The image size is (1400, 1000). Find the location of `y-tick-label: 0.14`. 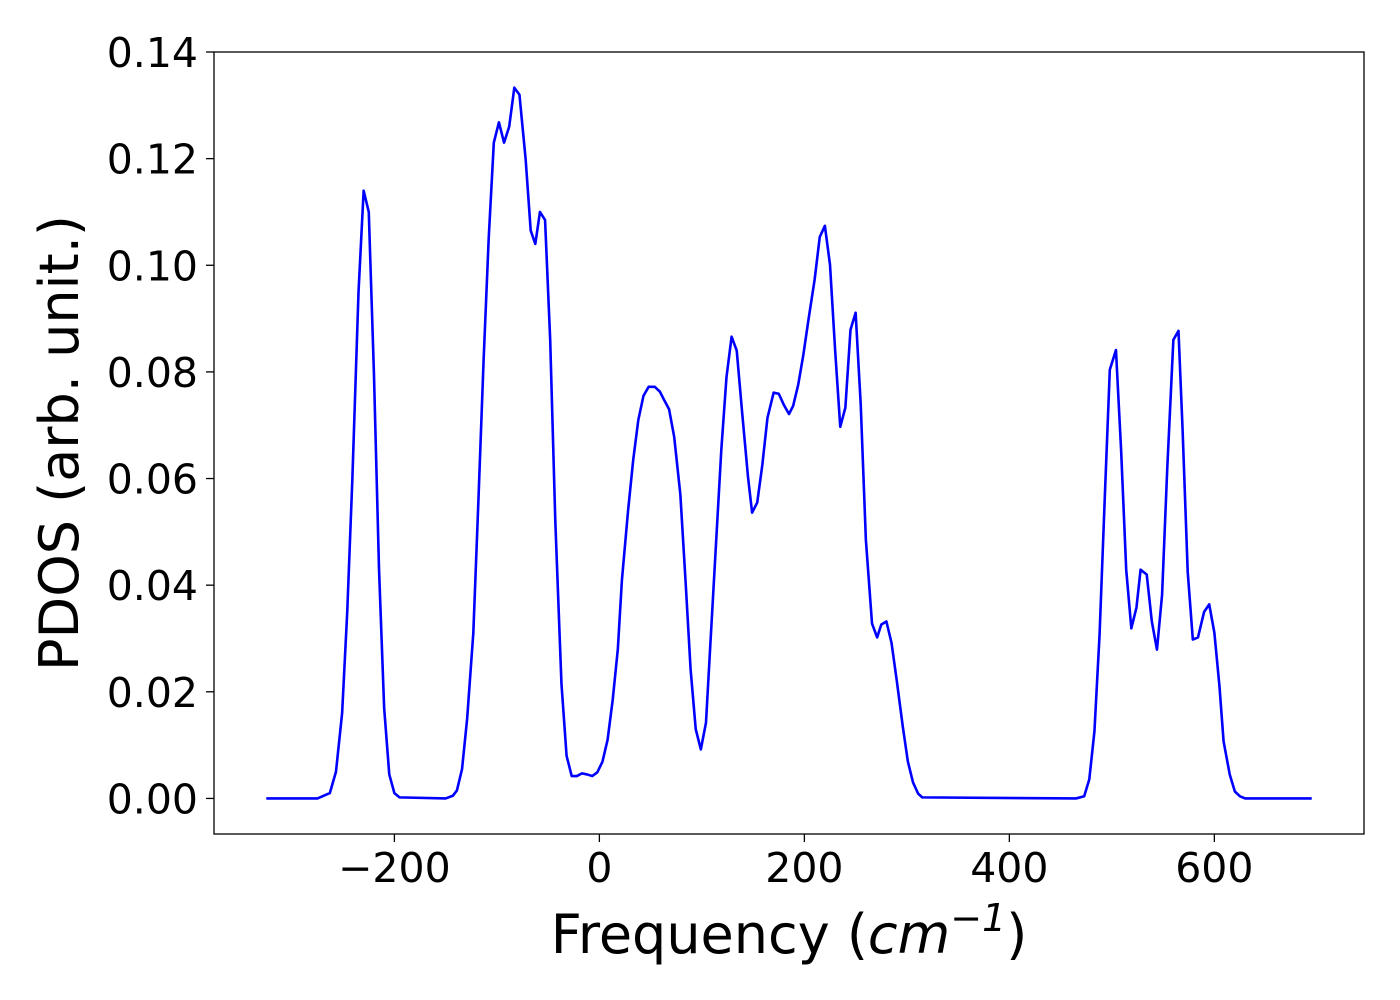

y-tick-label: 0.14 is located at coordinates (152, 53).